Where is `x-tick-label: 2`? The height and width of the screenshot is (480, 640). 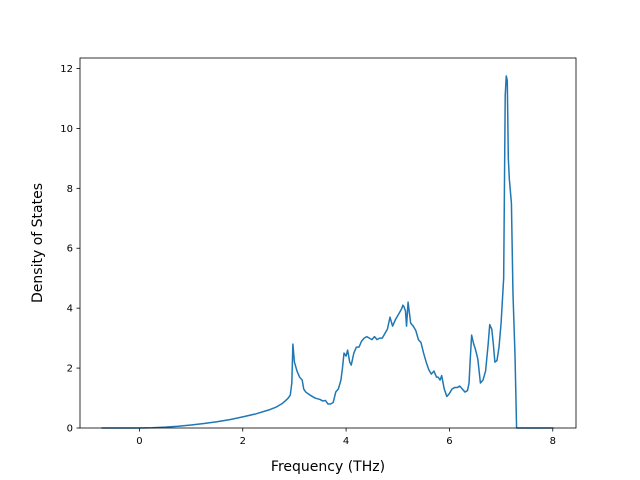
x-tick-label: 2 is located at coordinates (243, 441).